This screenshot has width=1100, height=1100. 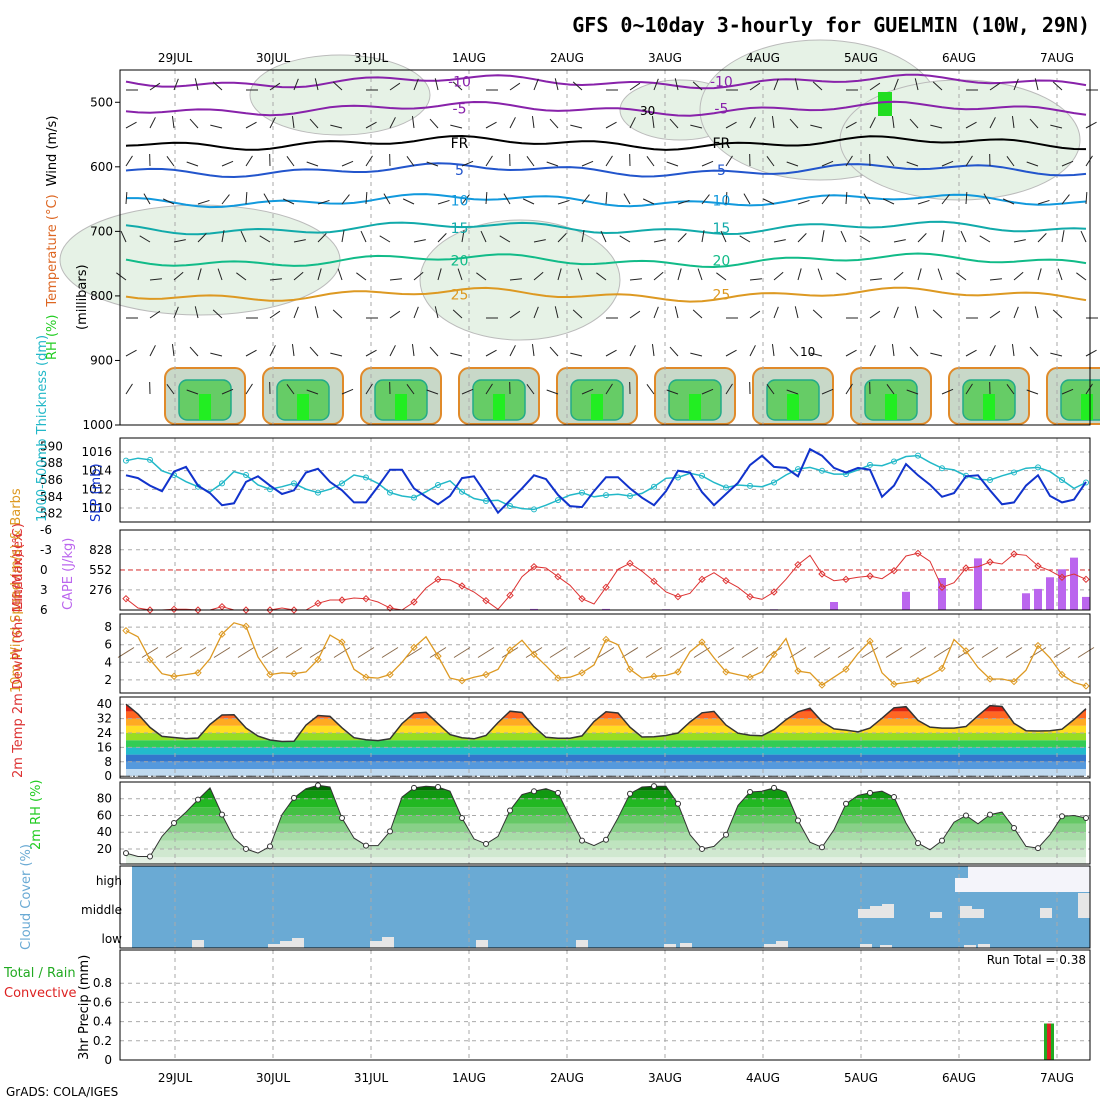 What do you see at coordinates (96, 508) in the screenshot?
I see `y-tick-right: 1010` at bounding box center [96, 508].